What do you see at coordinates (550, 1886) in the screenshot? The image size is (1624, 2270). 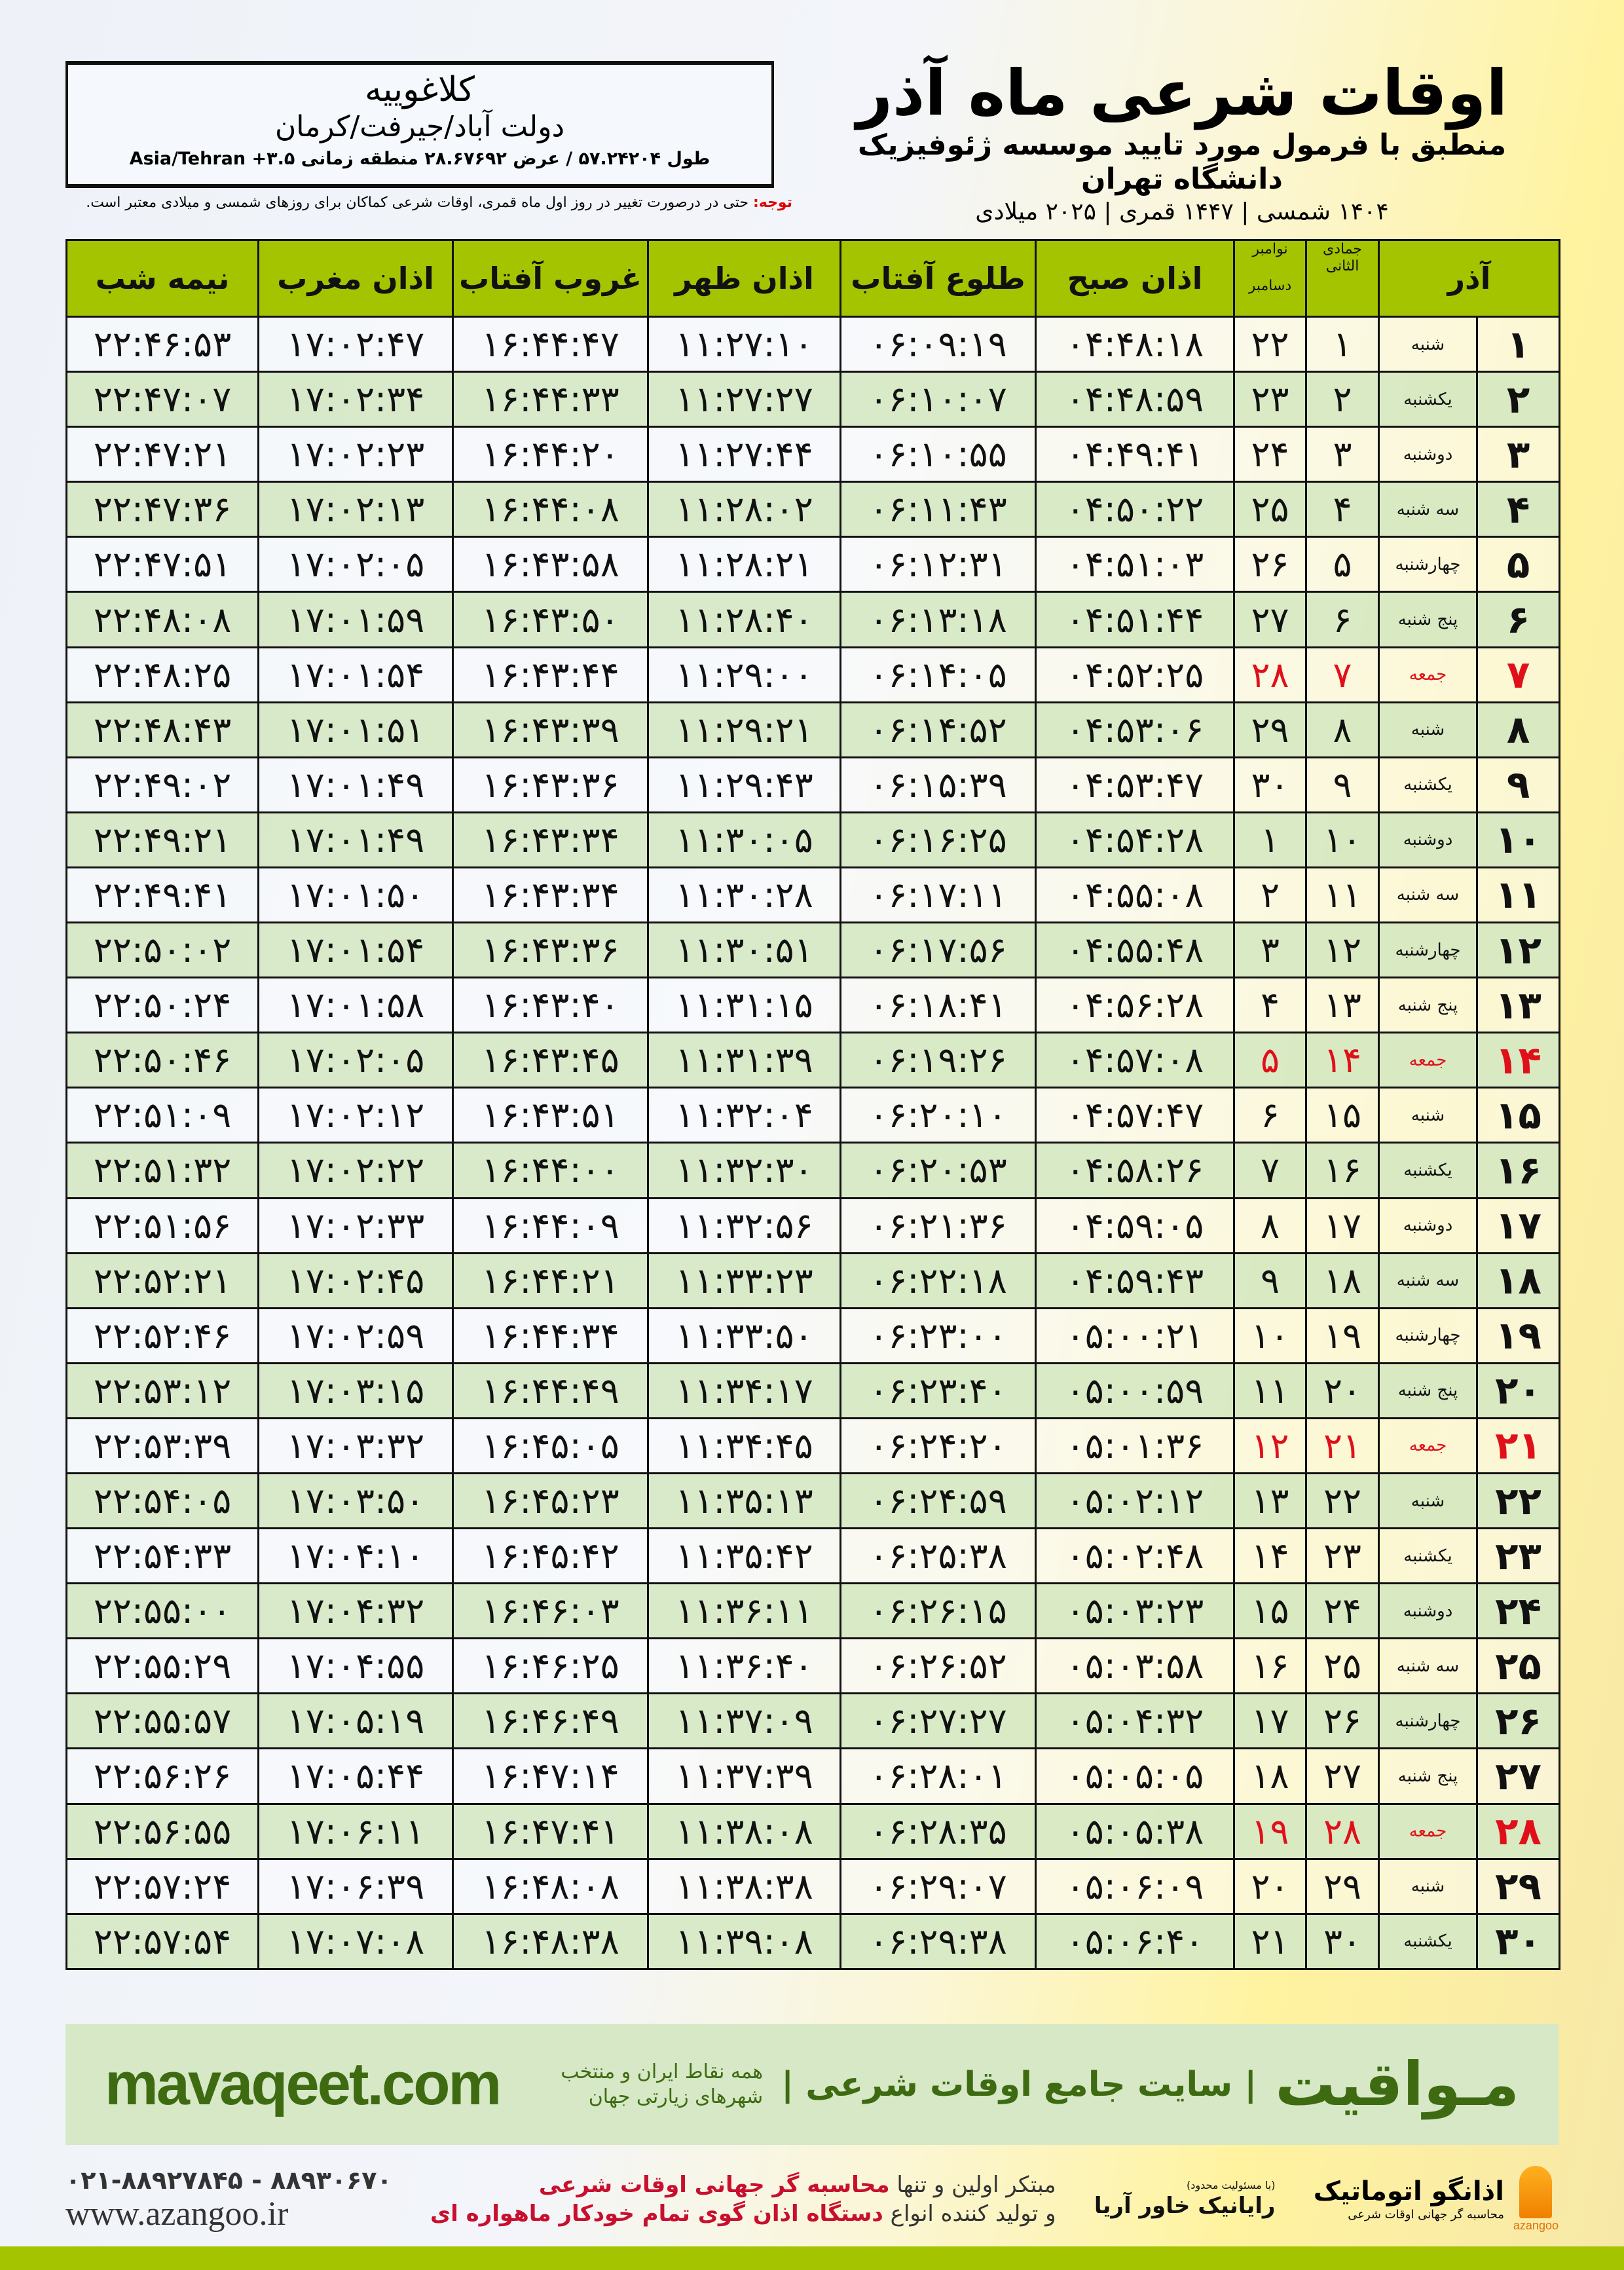 I see `cell-ghorub: ۱۶:۴۸:۰۸` at bounding box center [550, 1886].